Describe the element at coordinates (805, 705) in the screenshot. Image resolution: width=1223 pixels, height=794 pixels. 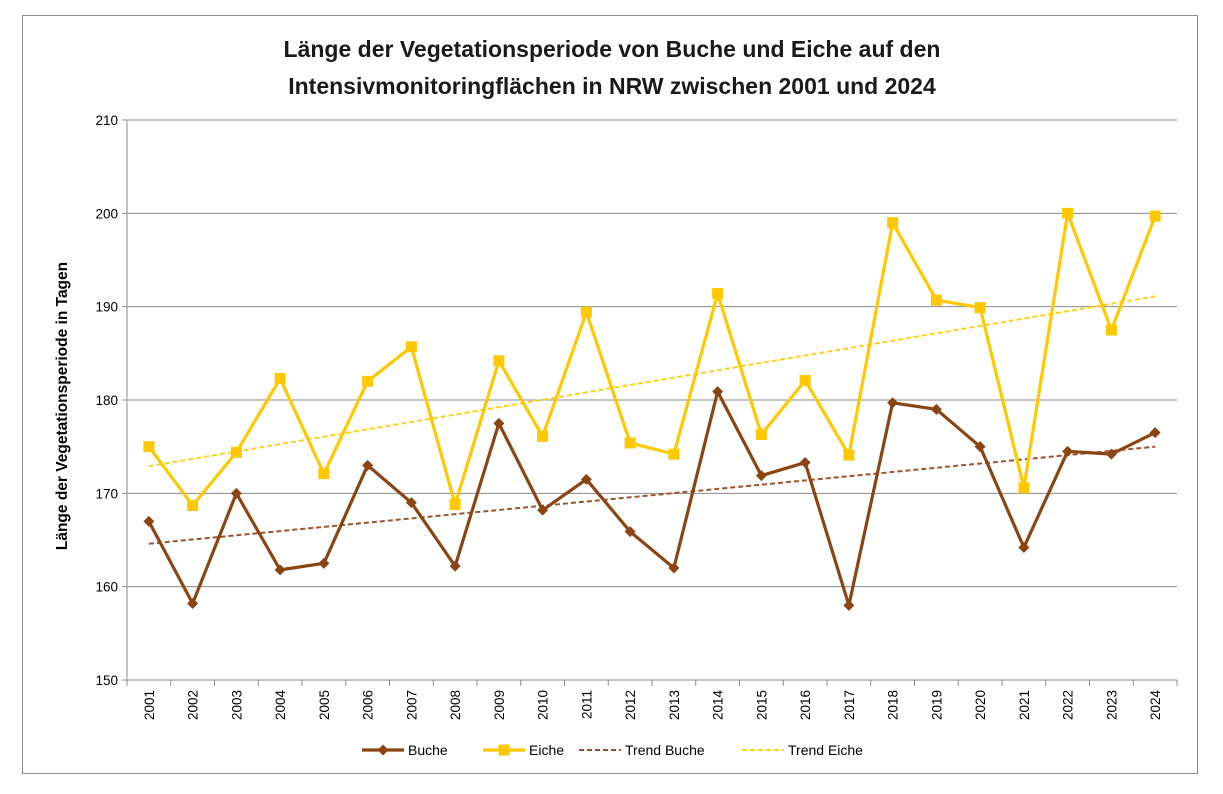
I see `x-tick-label: 2016` at that location.